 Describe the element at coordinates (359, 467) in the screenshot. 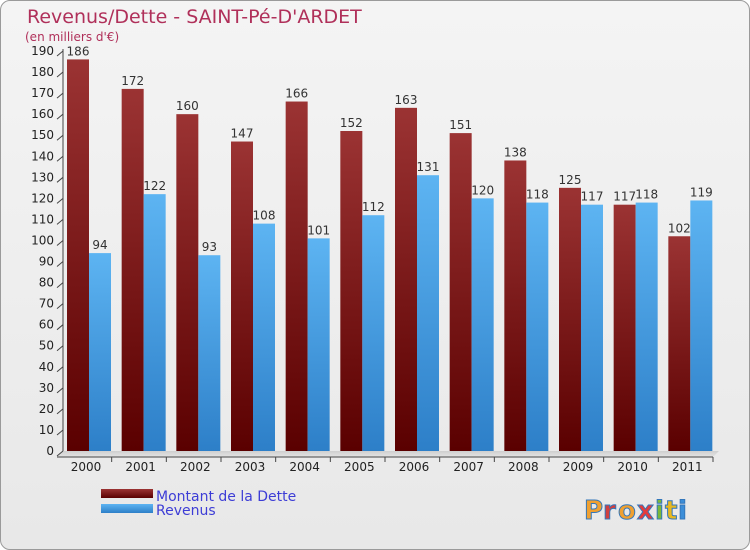

I see `x-tick-label: 2005` at that location.